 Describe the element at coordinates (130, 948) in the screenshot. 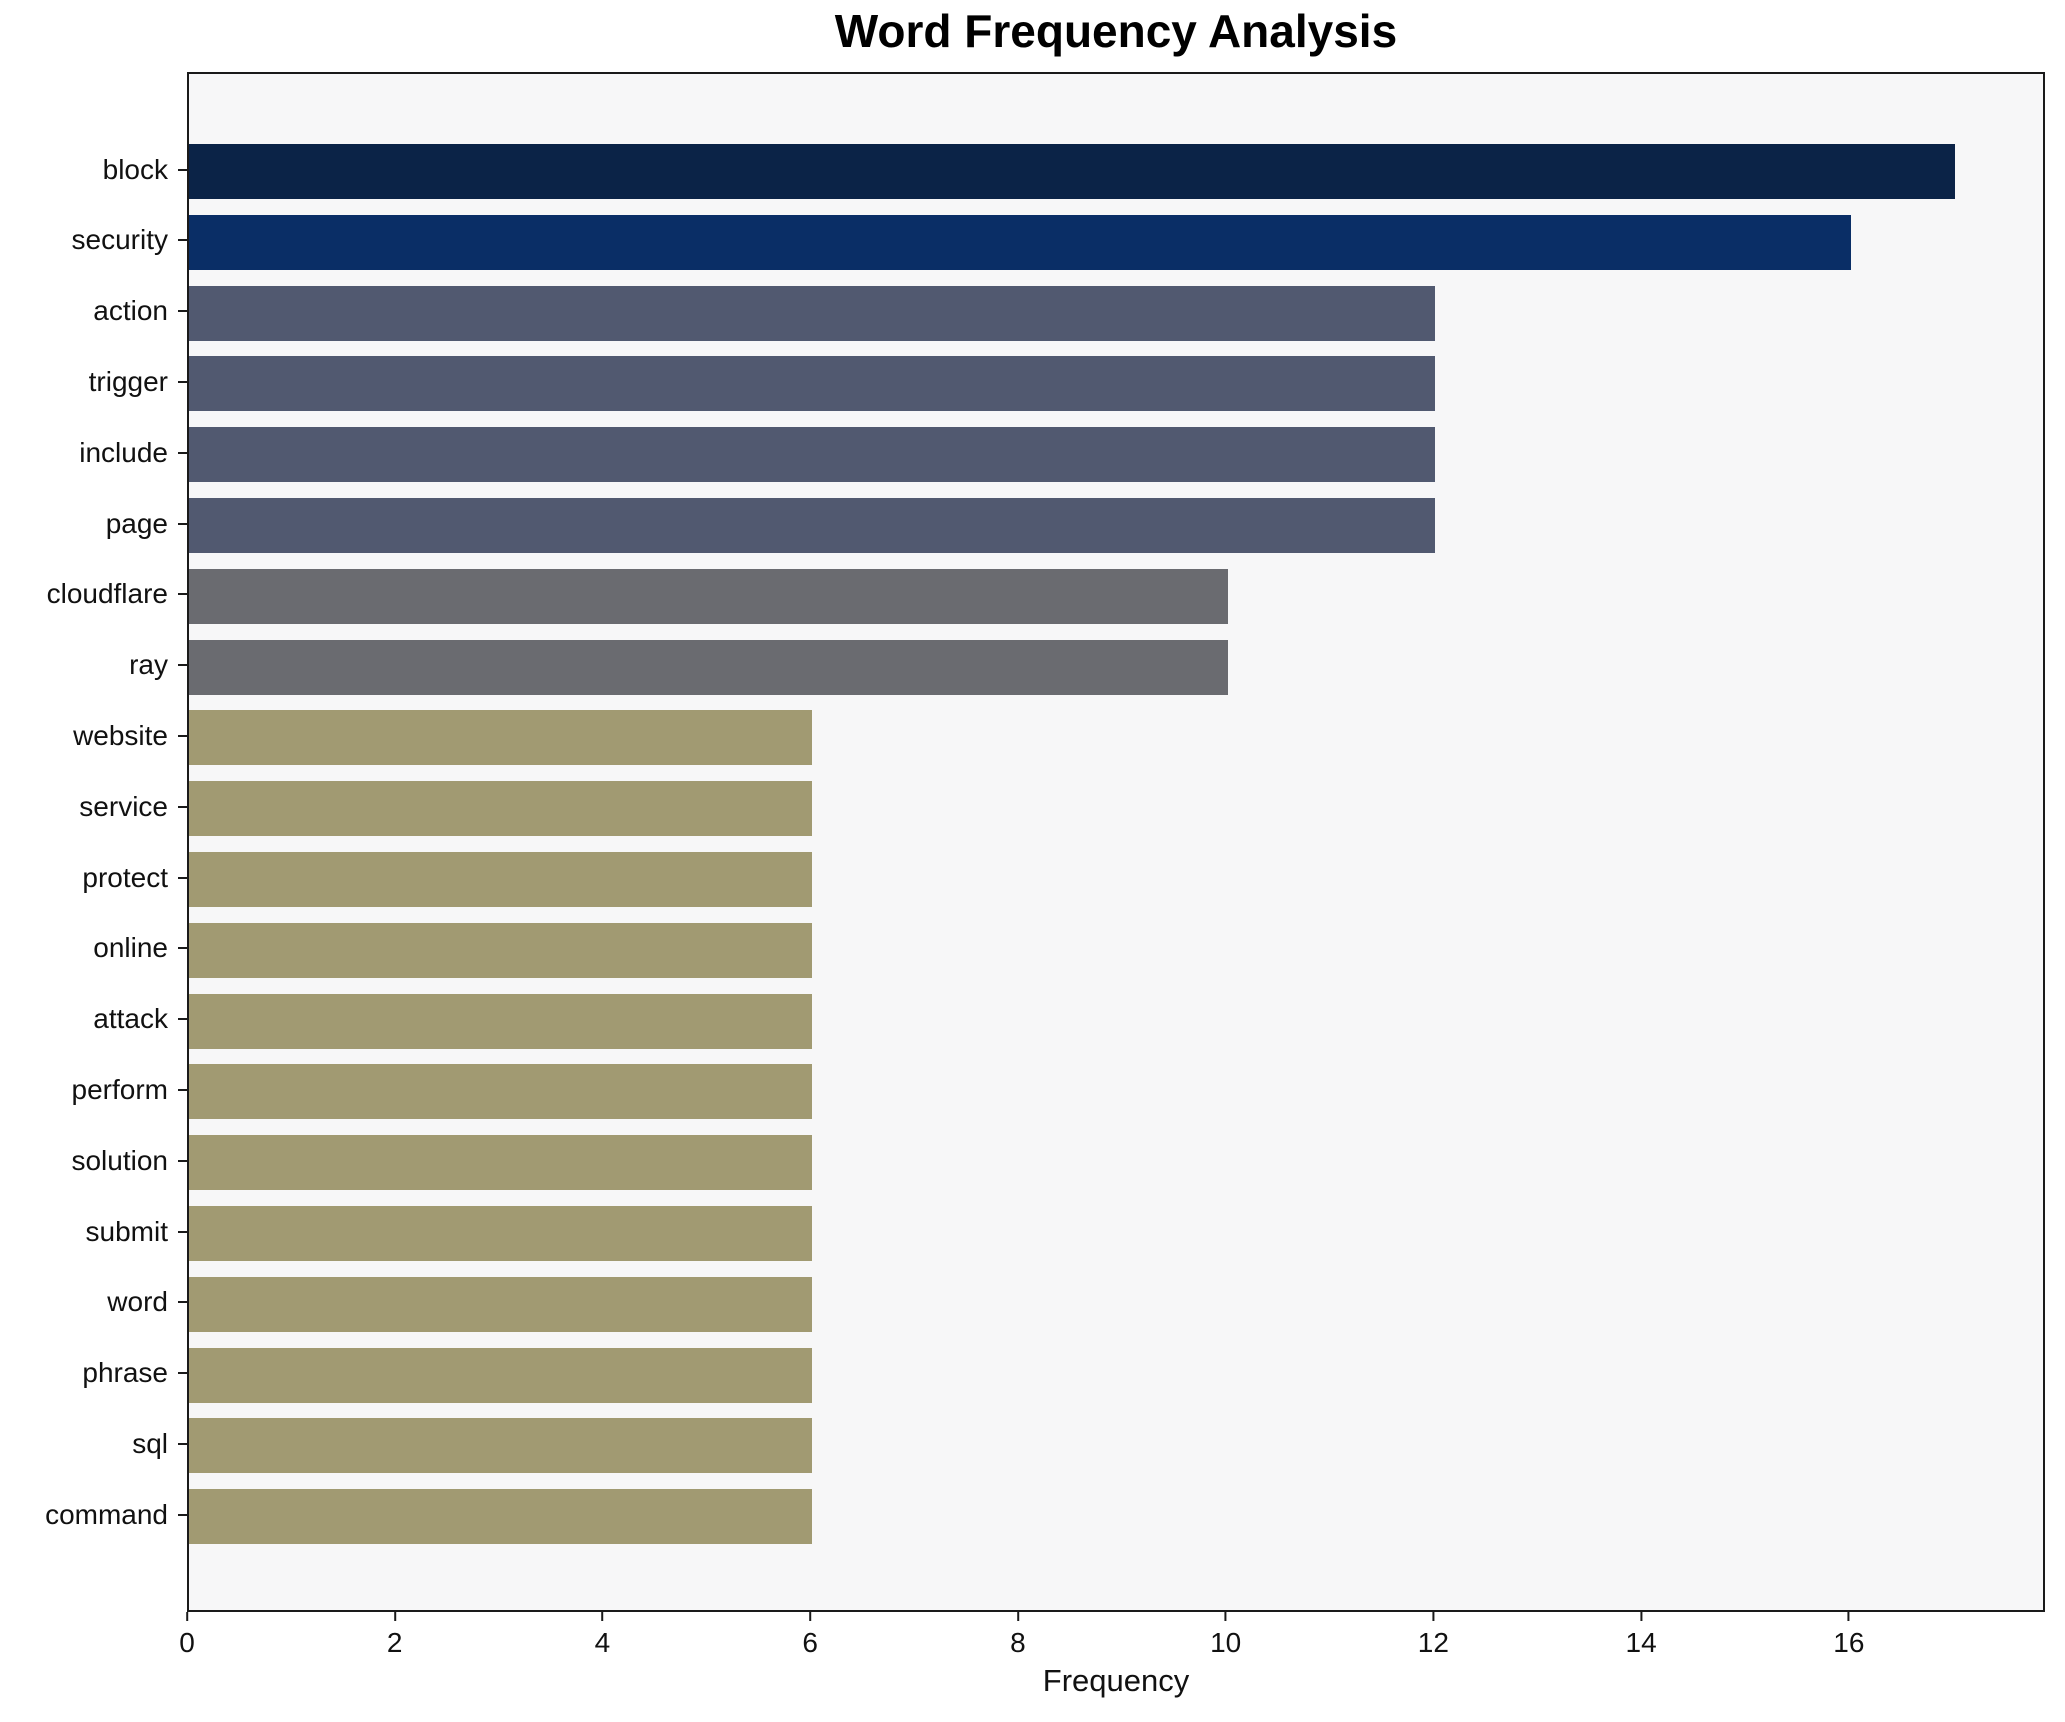

I see `y-tick-label-online: online` at that location.